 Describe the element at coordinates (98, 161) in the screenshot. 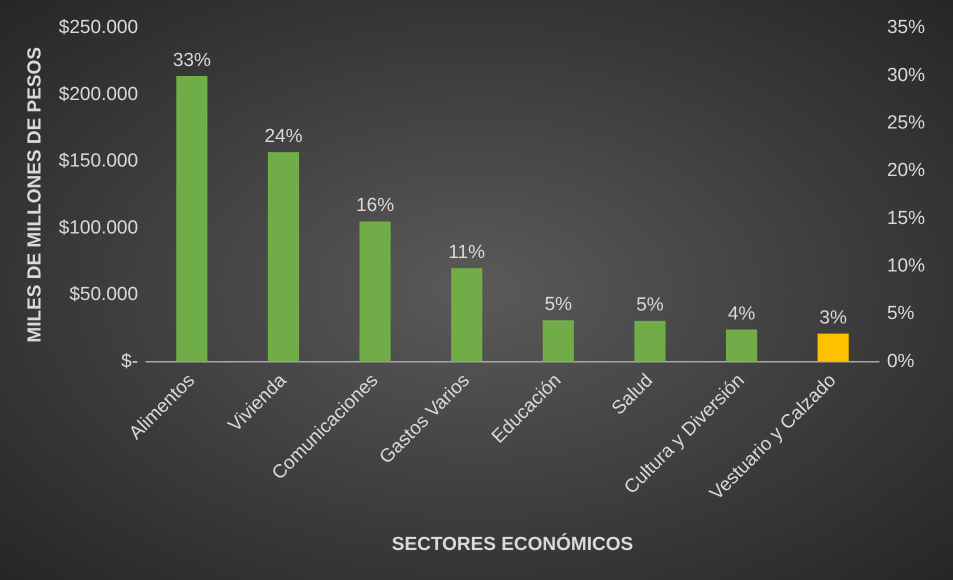

I see `y-tick-label: $150.000` at that location.